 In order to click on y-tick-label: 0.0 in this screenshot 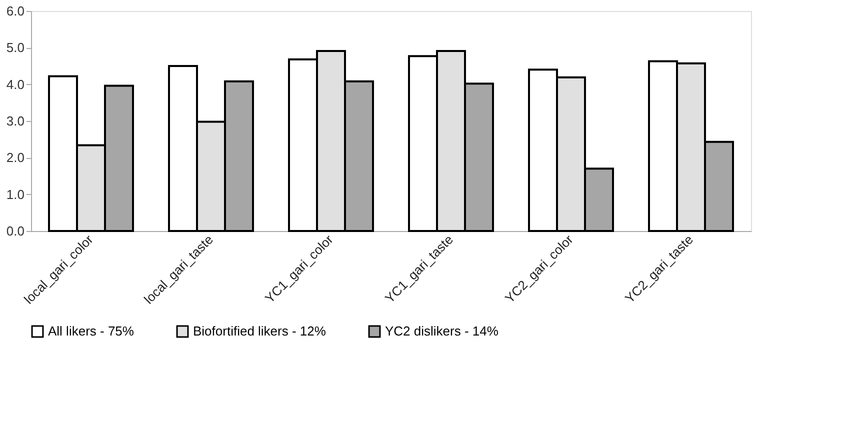, I will do `click(15, 231)`.